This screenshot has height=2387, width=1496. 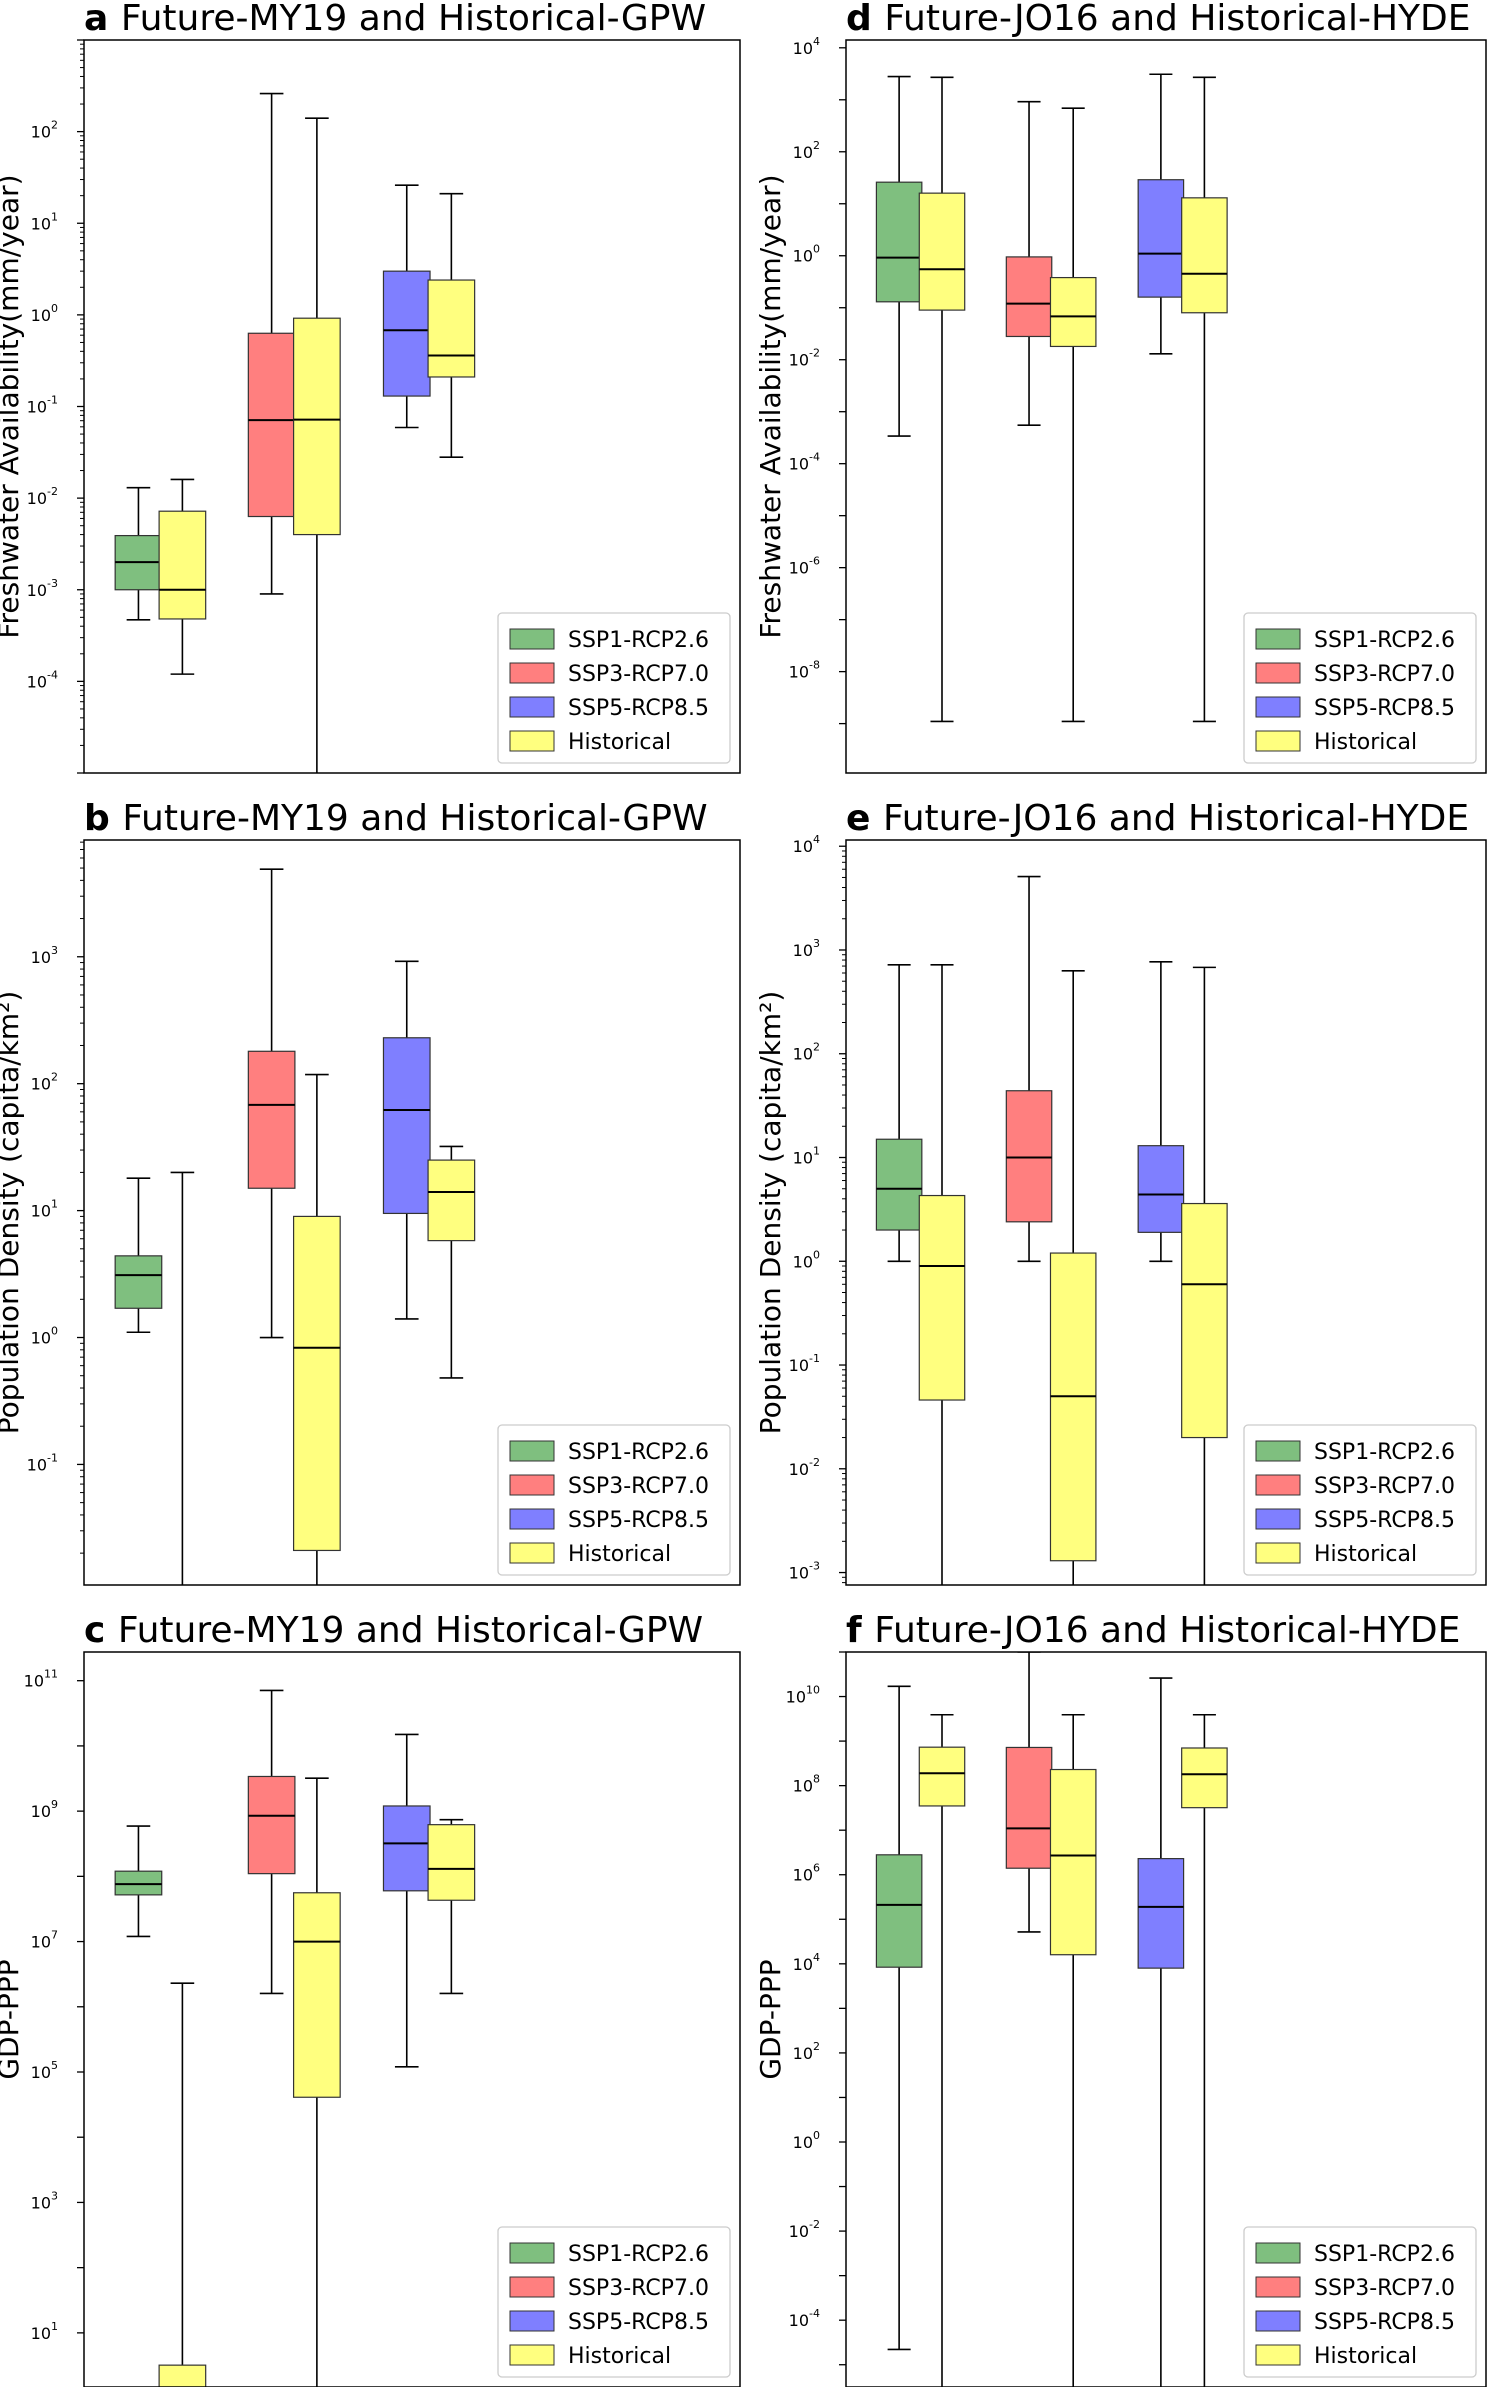 What do you see at coordinates (393, 1630) in the screenshot?
I see `panel-title: c Future-MY19 and Historical-GPW` at bounding box center [393, 1630].